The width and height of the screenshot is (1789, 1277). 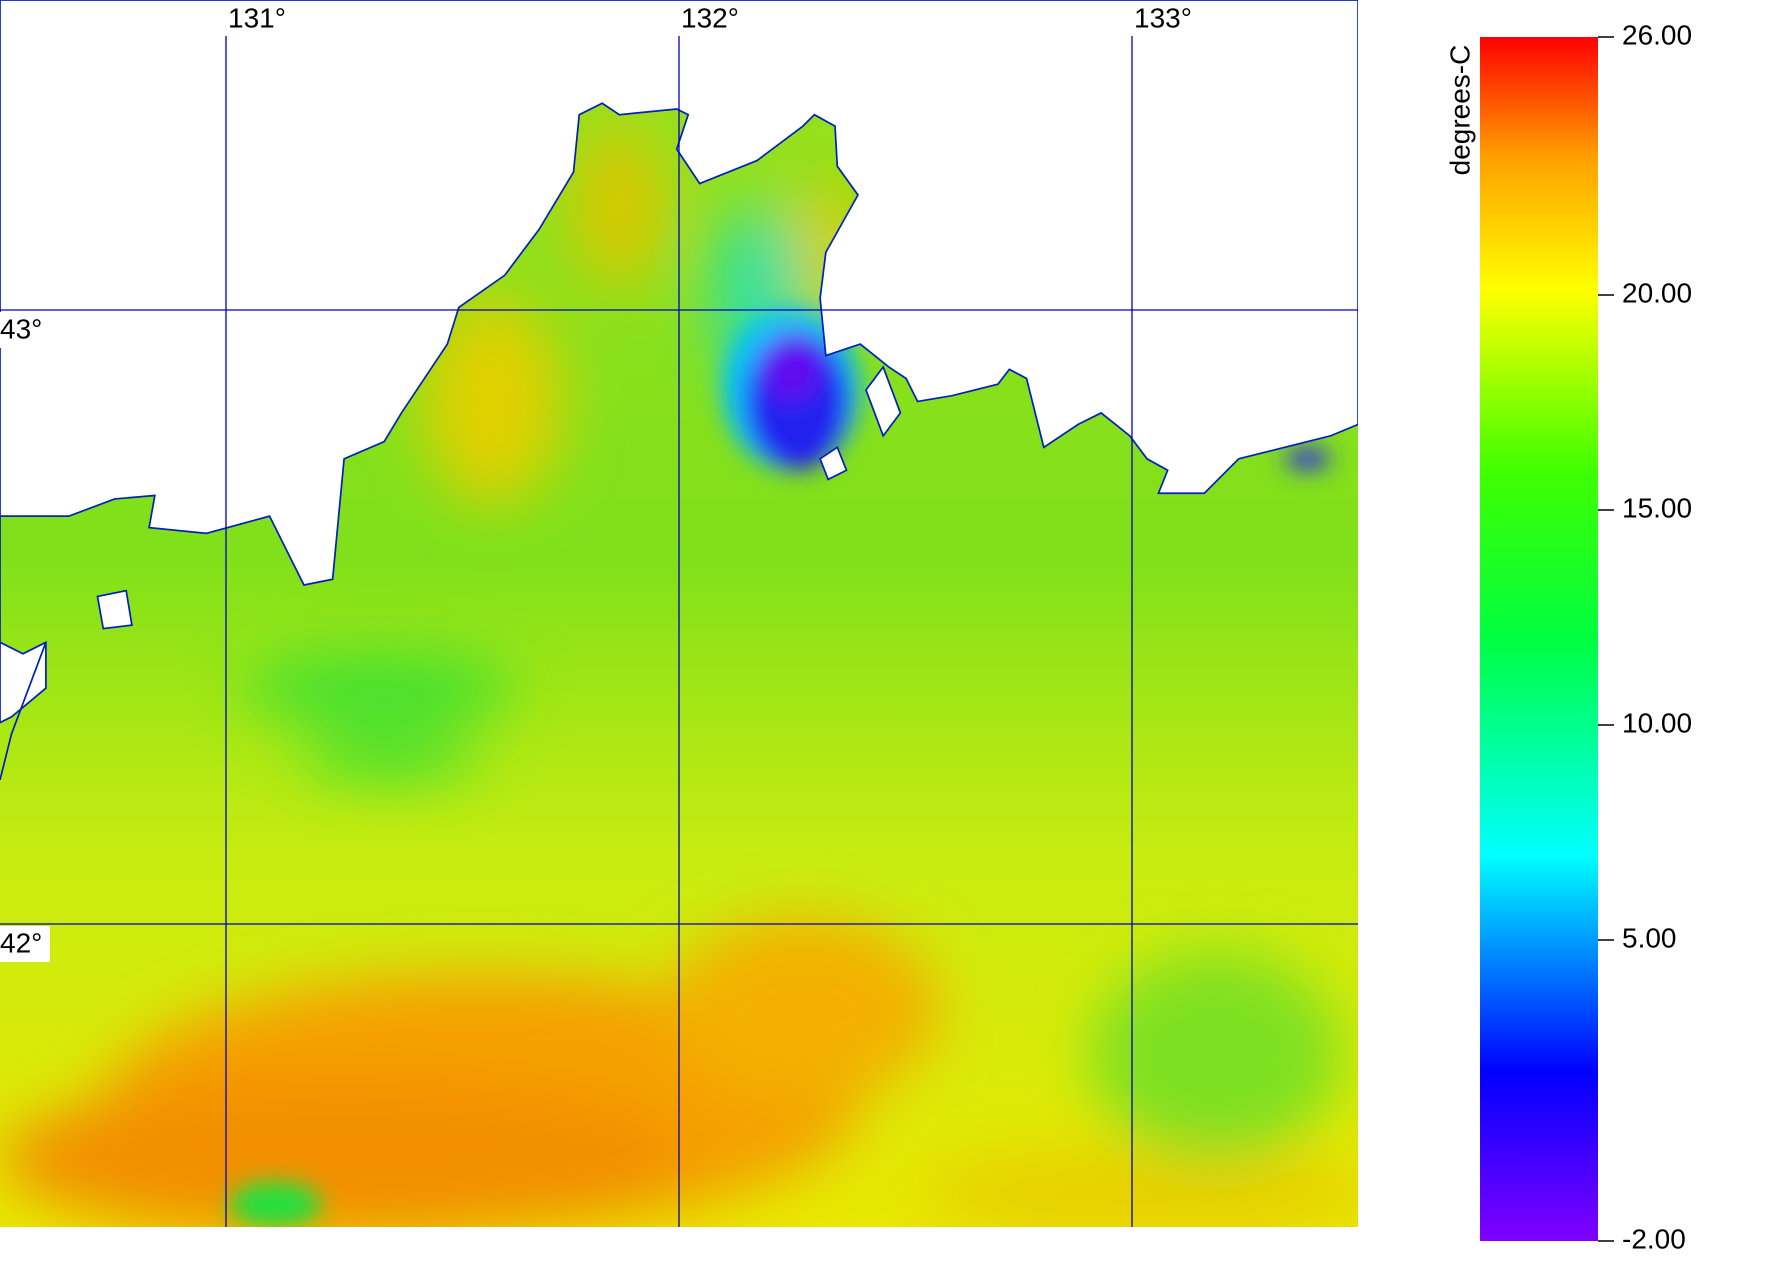 I want to click on colorbar-tick-label: -2.00, so click(x=1654, y=1238).